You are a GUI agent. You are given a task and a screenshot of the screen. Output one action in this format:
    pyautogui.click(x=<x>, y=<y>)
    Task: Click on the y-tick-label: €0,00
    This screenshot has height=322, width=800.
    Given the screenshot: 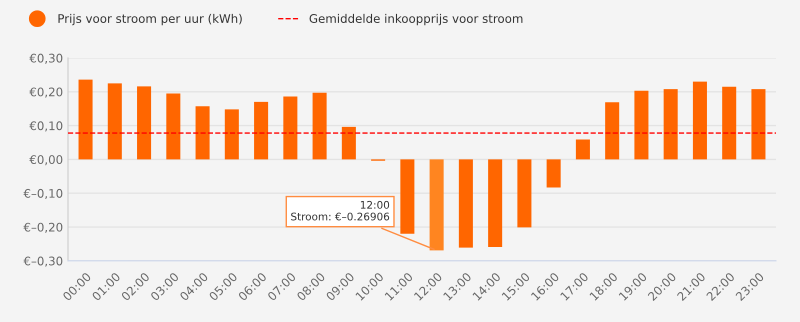 What is the action you would take?
    pyautogui.click(x=45, y=160)
    